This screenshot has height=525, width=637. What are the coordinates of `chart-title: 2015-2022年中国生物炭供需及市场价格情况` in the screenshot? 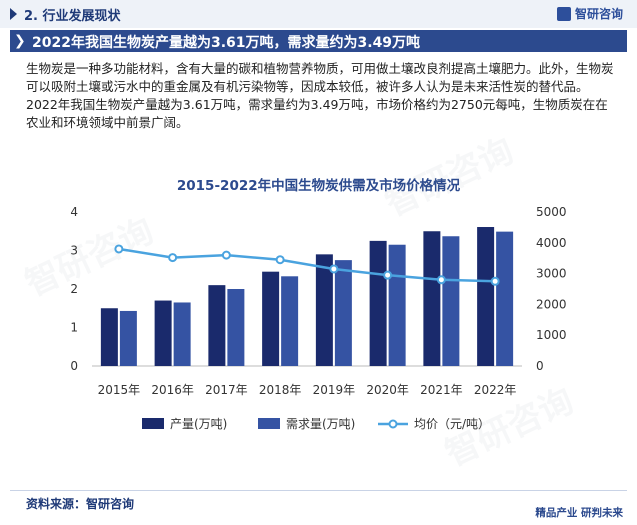 It's located at (318, 186).